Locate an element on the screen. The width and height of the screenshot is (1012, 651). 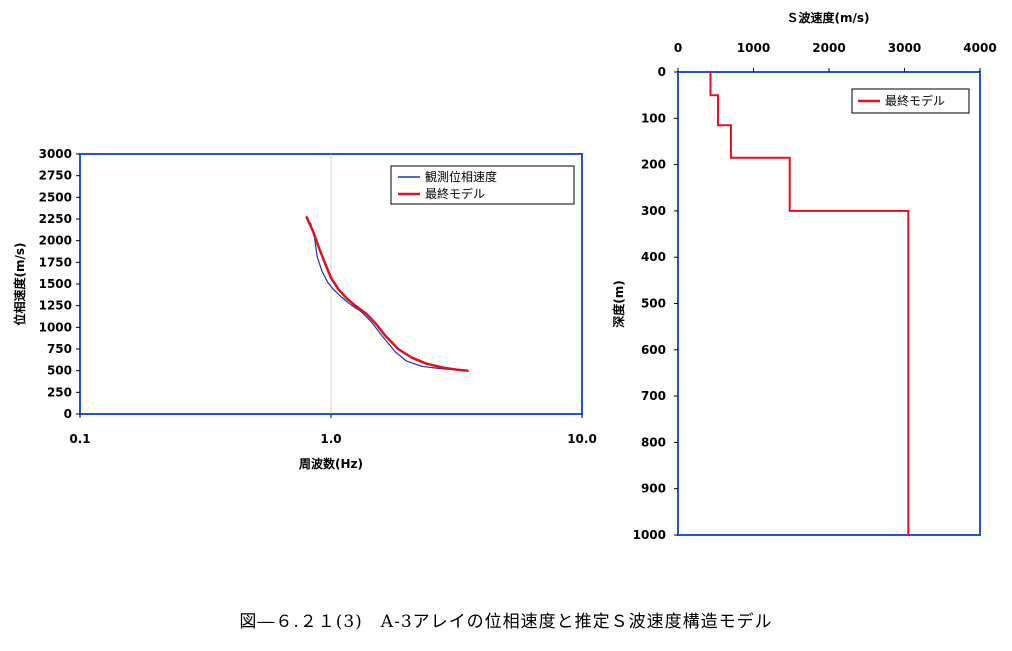
right-y-tick-label: 500 is located at coordinates (653, 304).